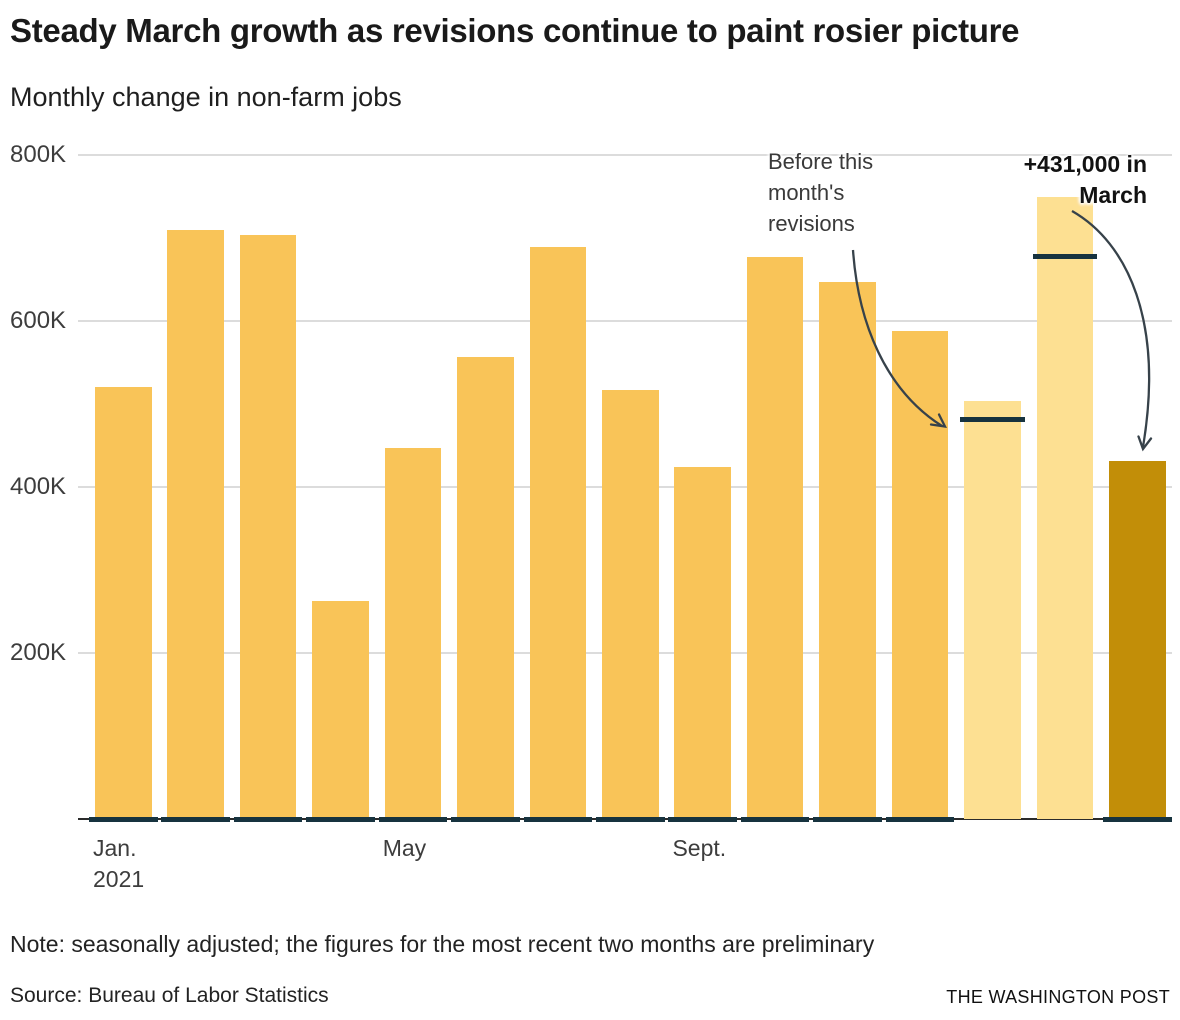 Image resolution: width=1180 pixels, height=1020 pixels. I want to click on x-axis-label-line: Jan., so click(115, 848).